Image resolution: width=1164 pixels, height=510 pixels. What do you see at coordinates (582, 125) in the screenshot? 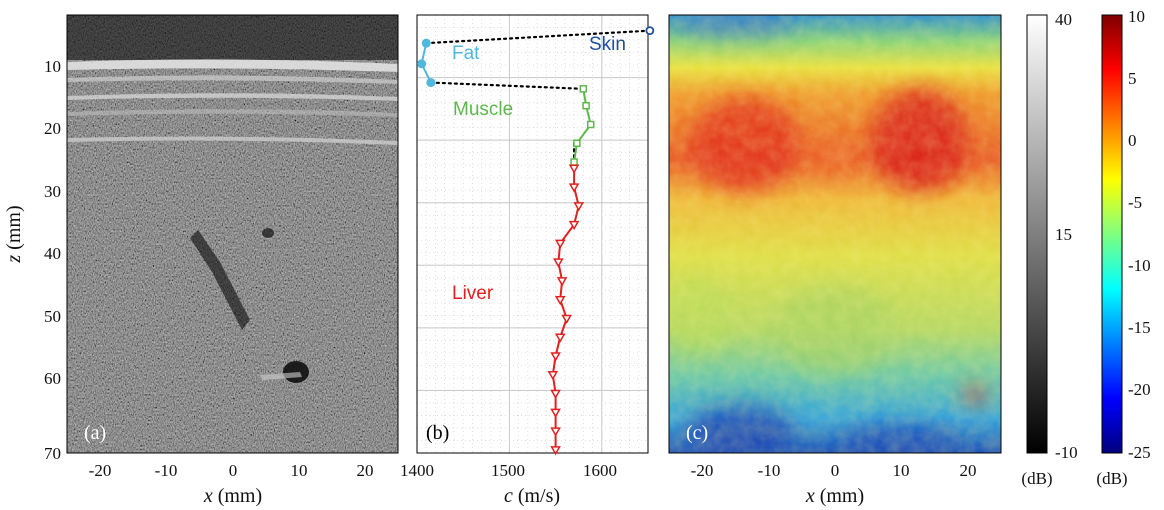
I see `series-muscle` at bounding box center [582, 125].